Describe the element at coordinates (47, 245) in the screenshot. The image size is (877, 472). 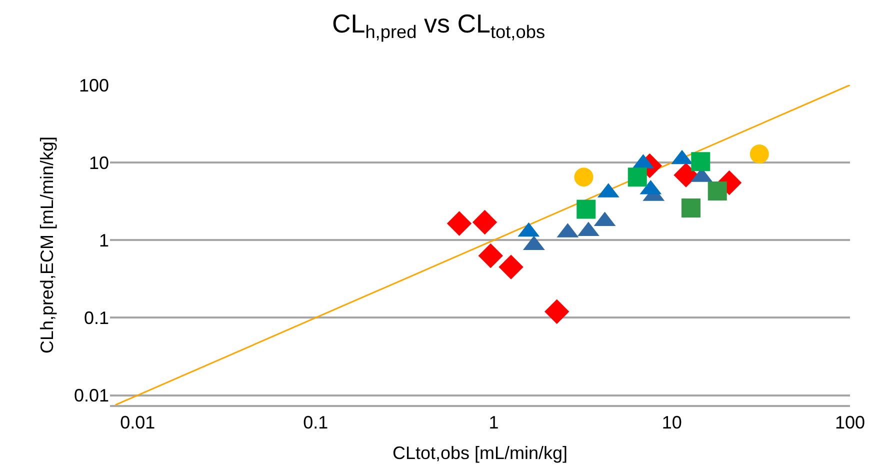
I see `y-axis-title: CLh,pred,ECM [mL/min/kg]` at that location.